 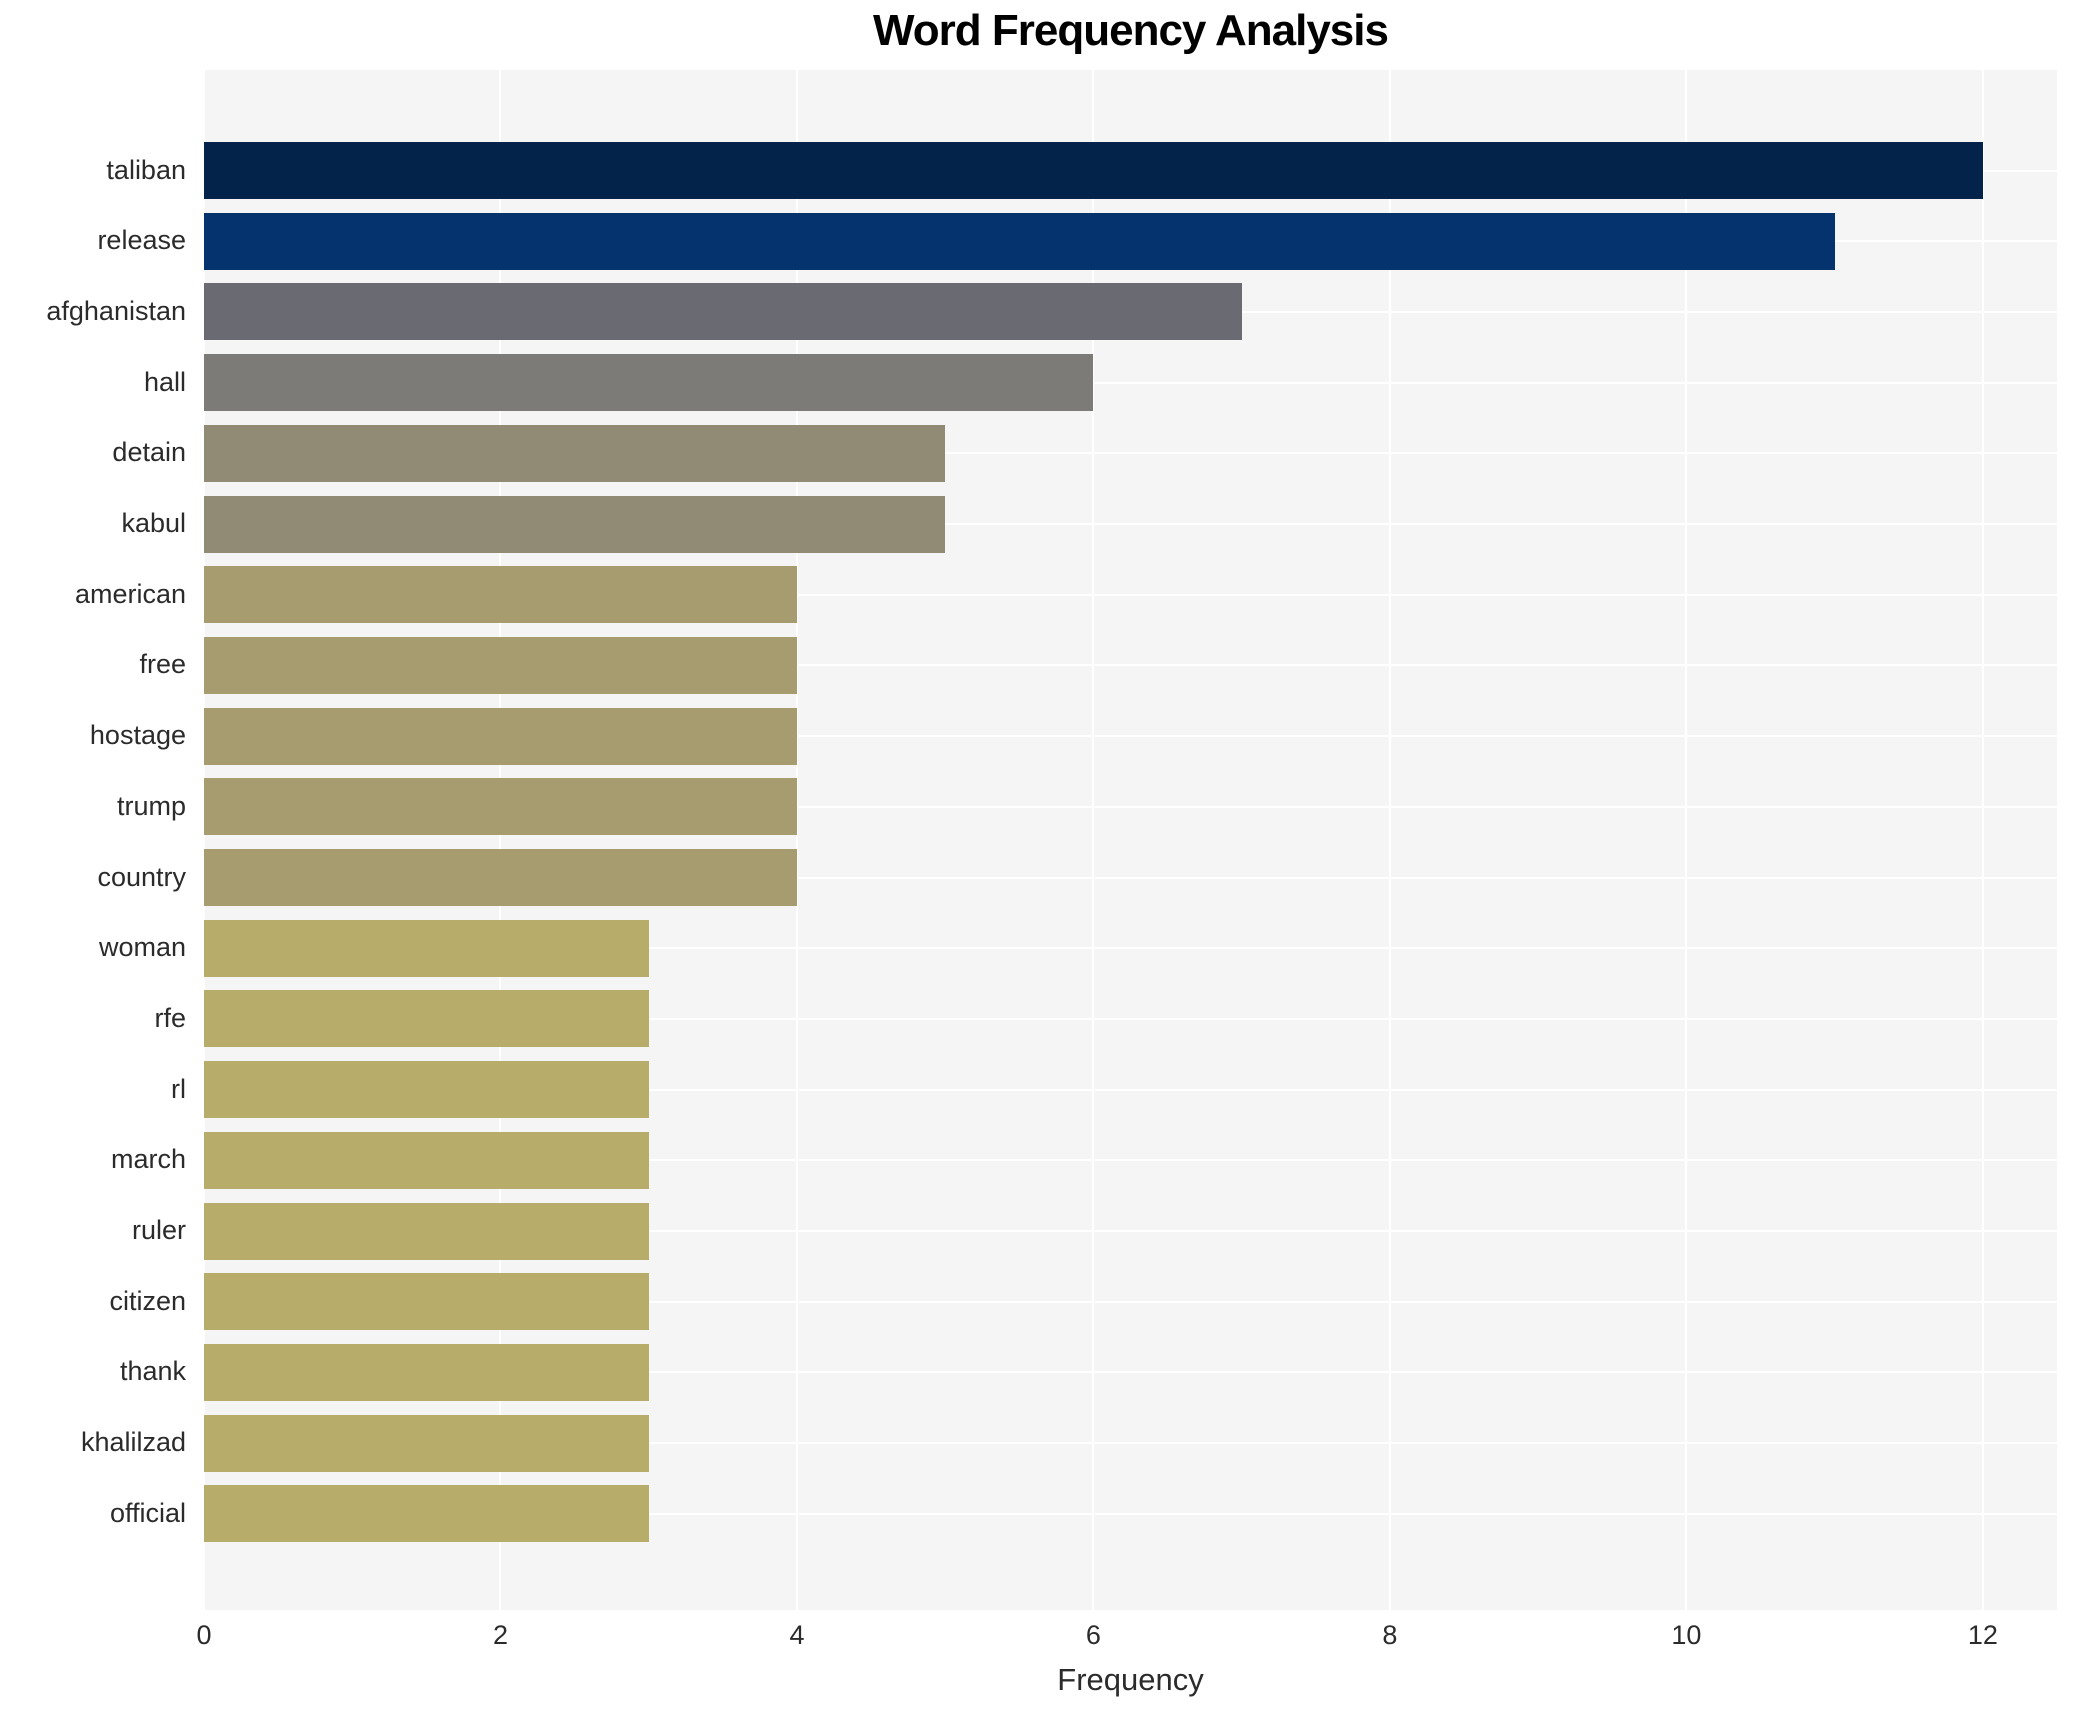 I want to click on y-tick-label: rfe, so click(x=170, y=1017).